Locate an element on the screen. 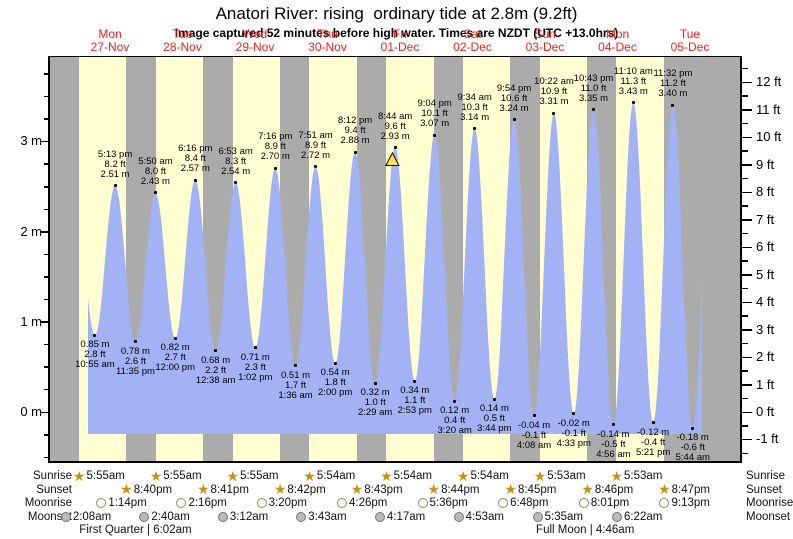  sunset-row-label-right: Sunset is located at coordinates (764, 489).